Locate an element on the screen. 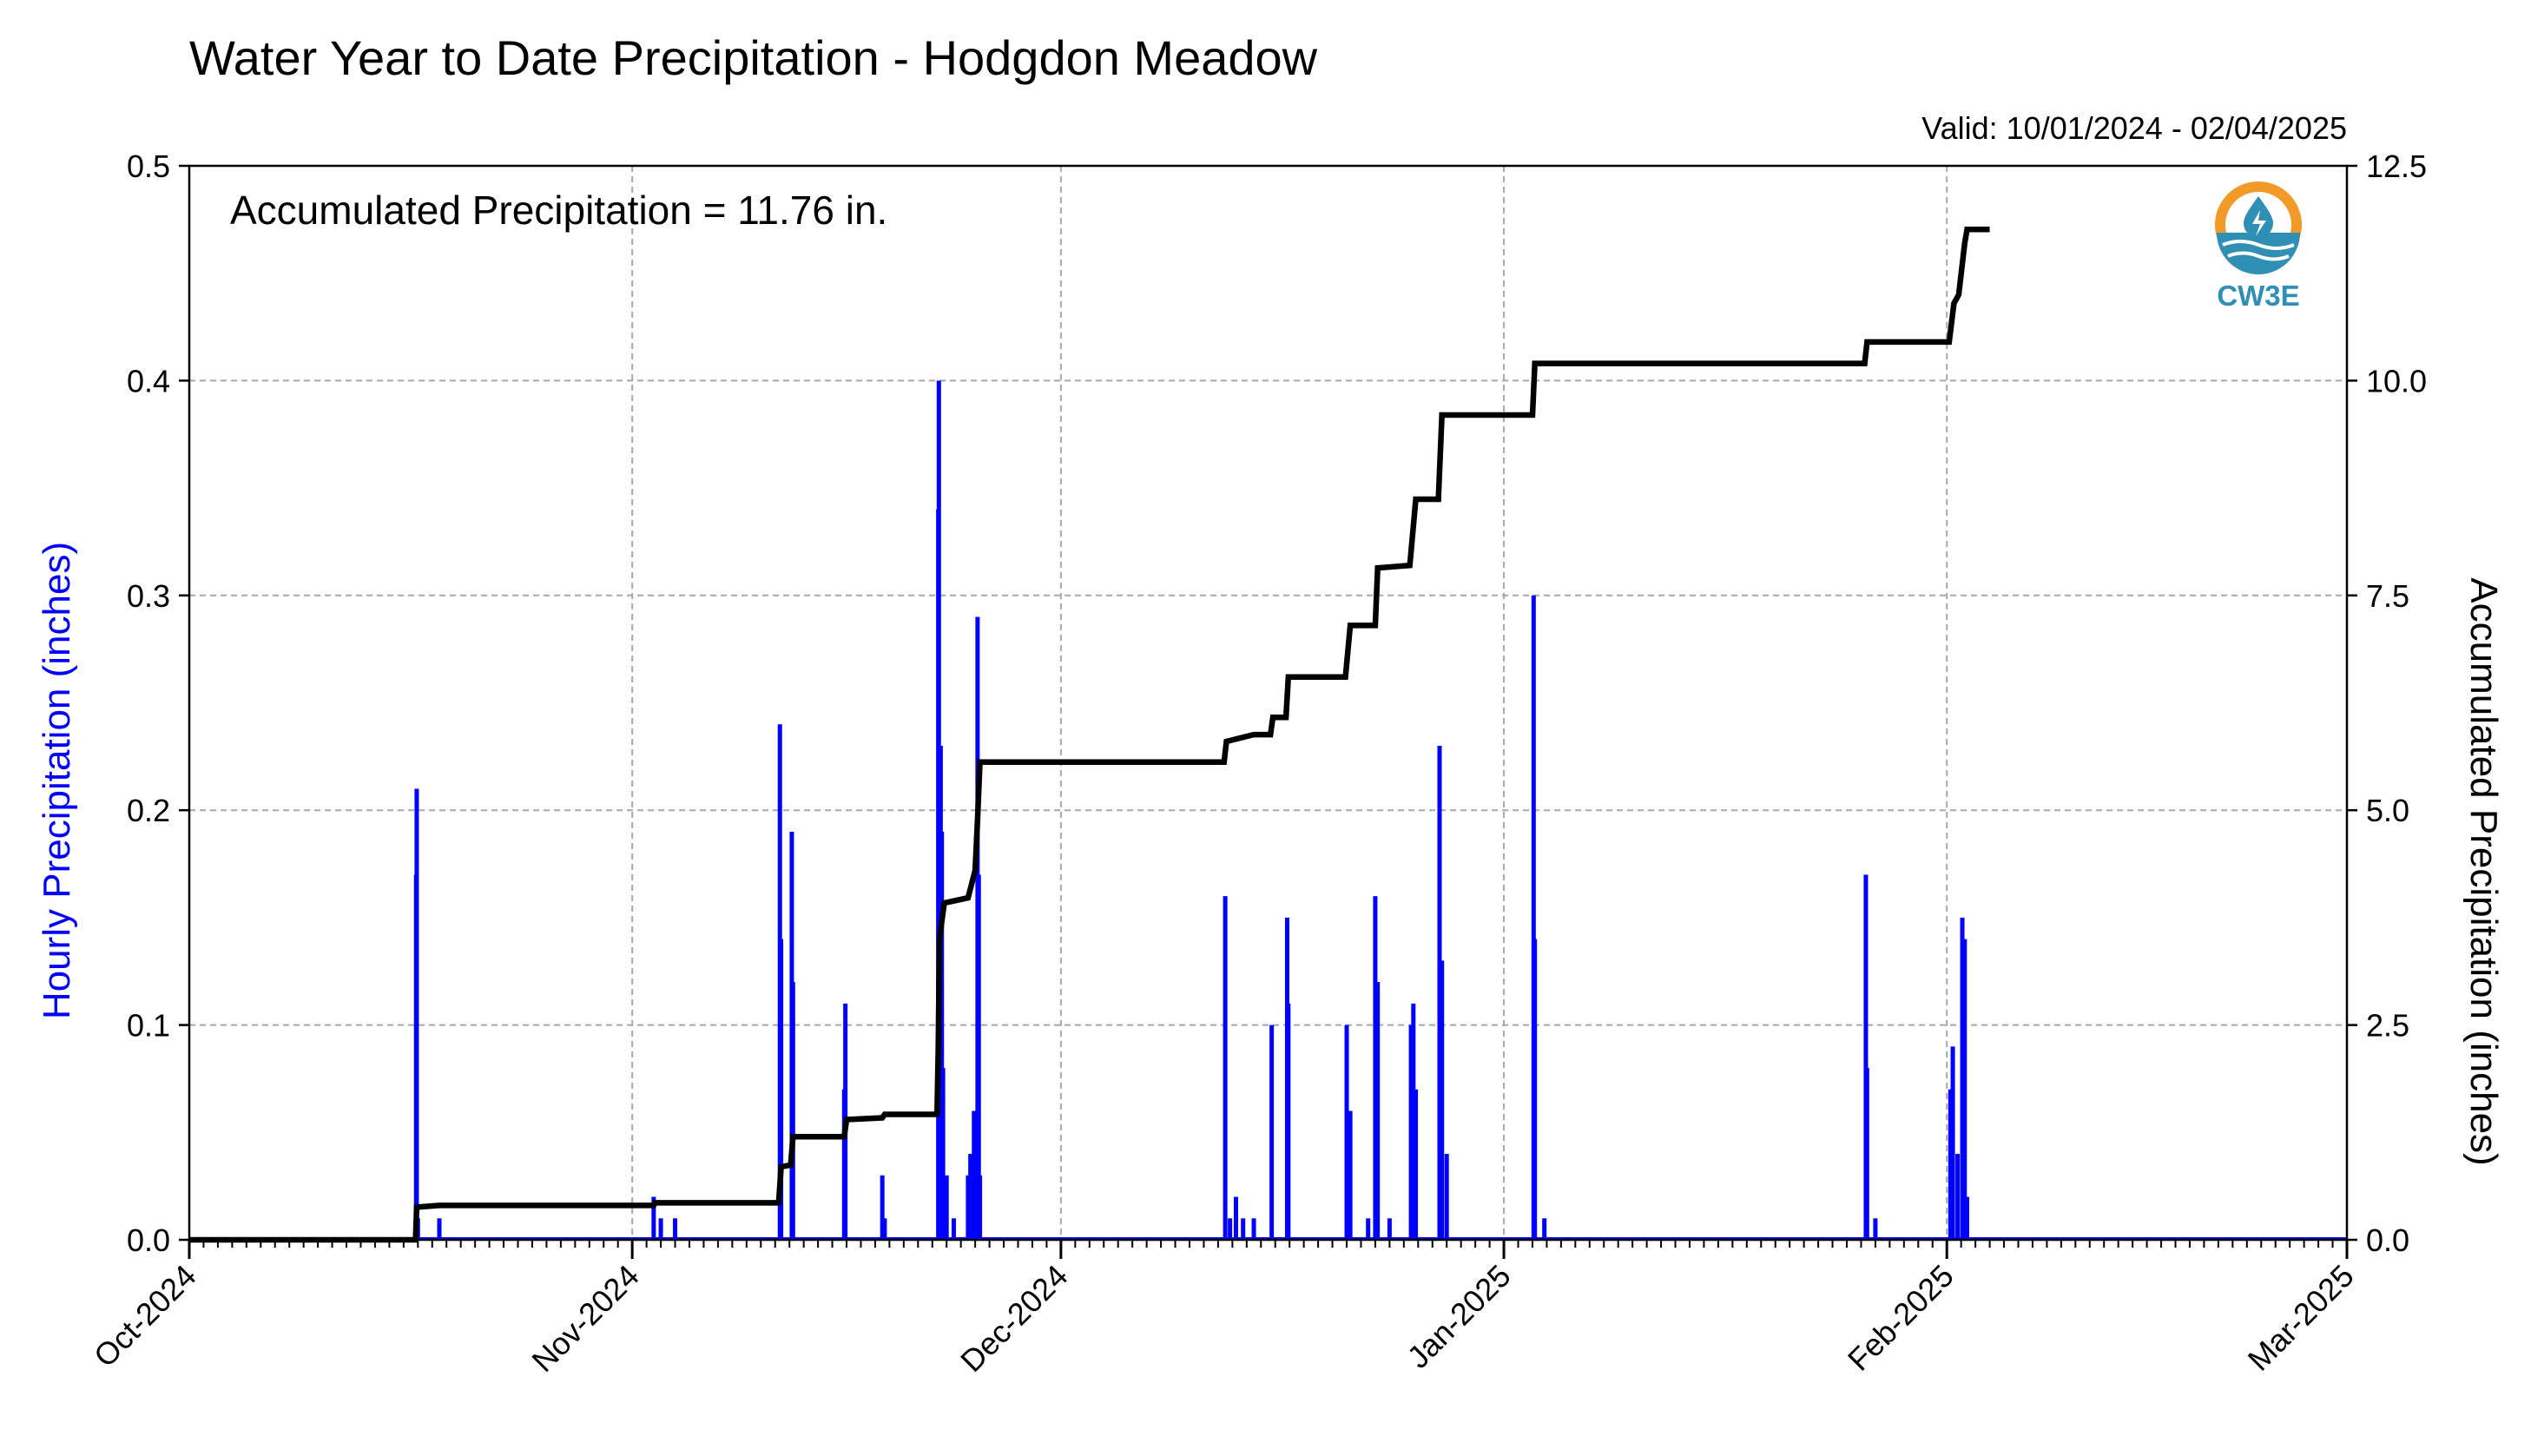  right-y-axis-label: Accumulated Precipitation (inches) is located at coordinates (2483, 871).